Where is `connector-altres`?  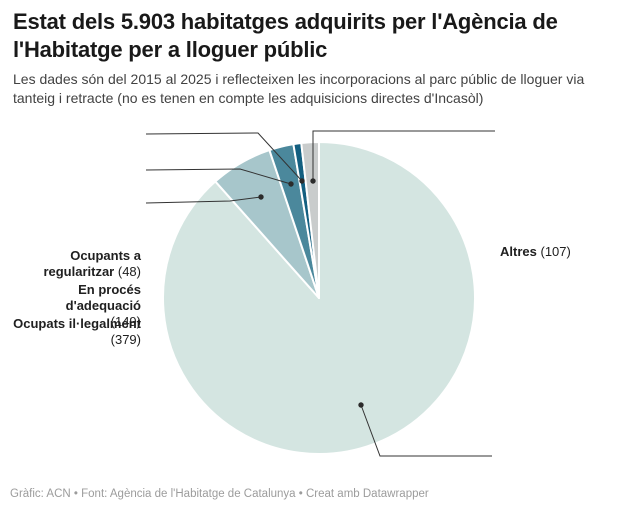
connector-altres is located at coordinates (403, 155).